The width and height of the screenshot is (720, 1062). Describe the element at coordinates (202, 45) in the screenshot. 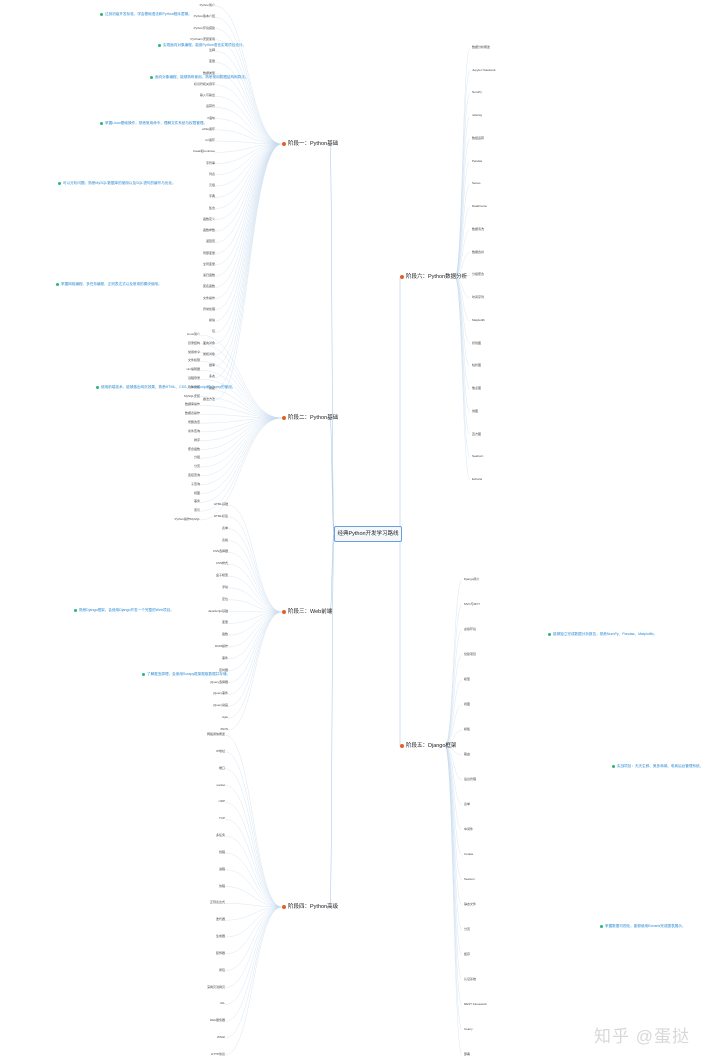

I see `note-2: 实现面向对象编程，能用Python语言实现项目设计。` at that location.